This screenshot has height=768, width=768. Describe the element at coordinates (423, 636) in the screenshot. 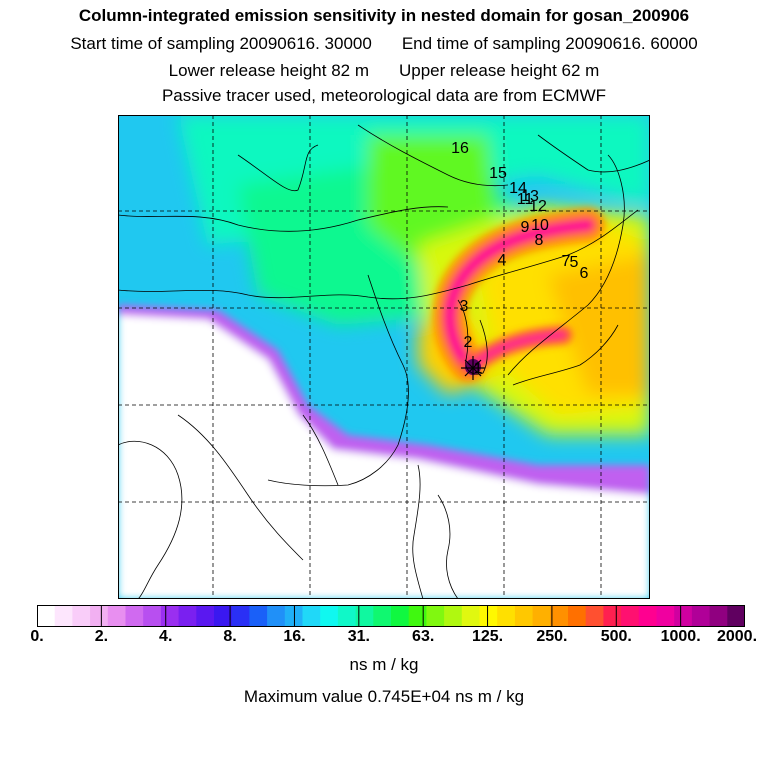

I see `colorbar-tick-label: 63.` at that location.